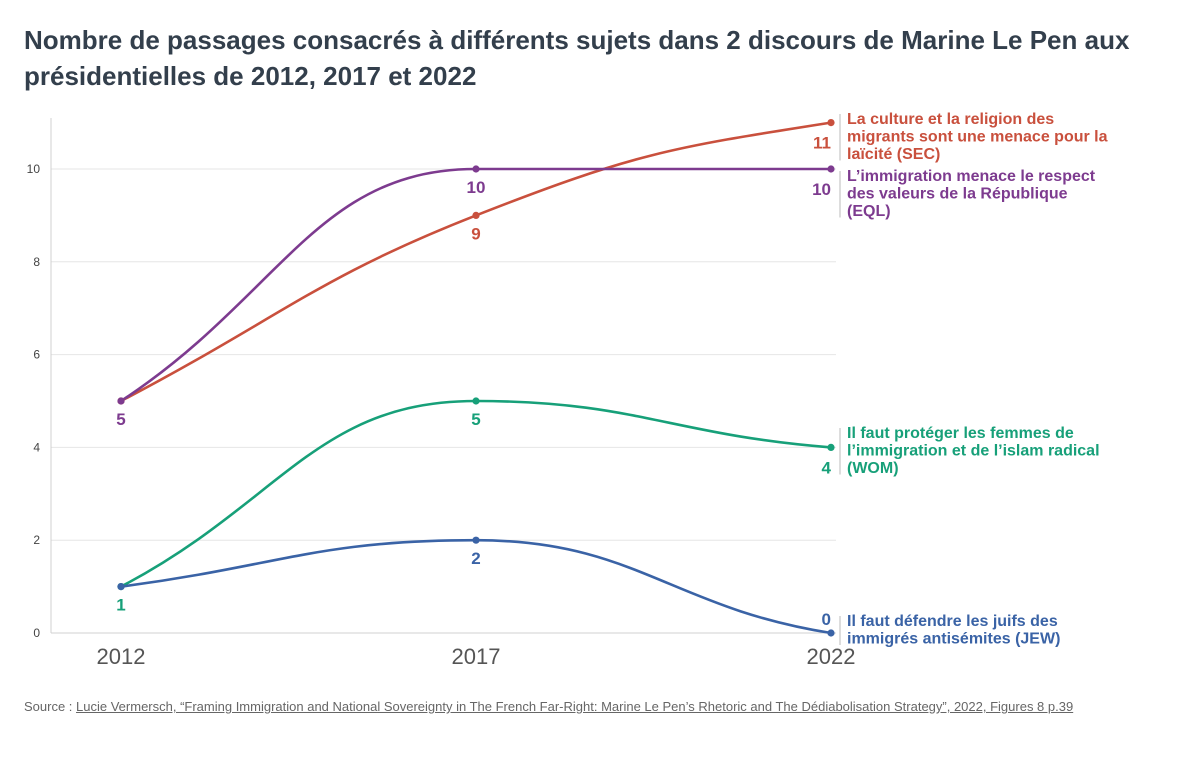 Image resolution: width=1177 pixels, height=758 pixels. Describe the element at coordinates (34, 169) in the screenshot. I see `y-tick-label-10: 10` at that location.